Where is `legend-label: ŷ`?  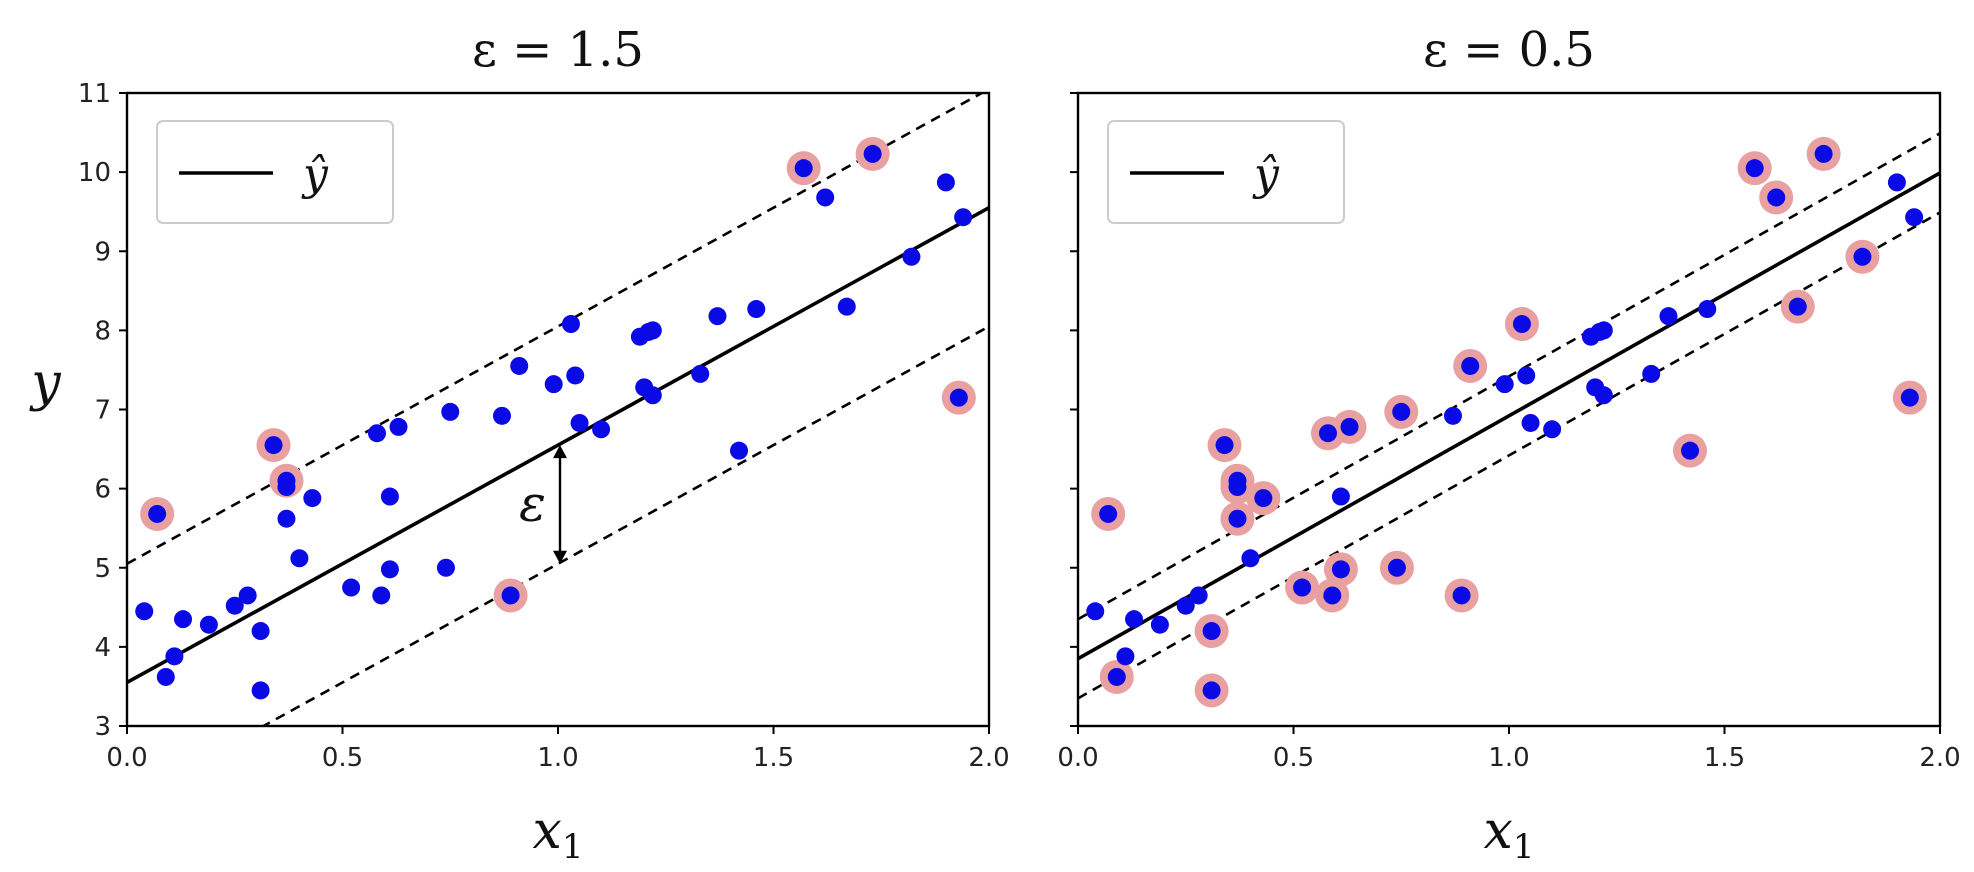 legend-label: ŷ is located at coordinates (1266, 174).